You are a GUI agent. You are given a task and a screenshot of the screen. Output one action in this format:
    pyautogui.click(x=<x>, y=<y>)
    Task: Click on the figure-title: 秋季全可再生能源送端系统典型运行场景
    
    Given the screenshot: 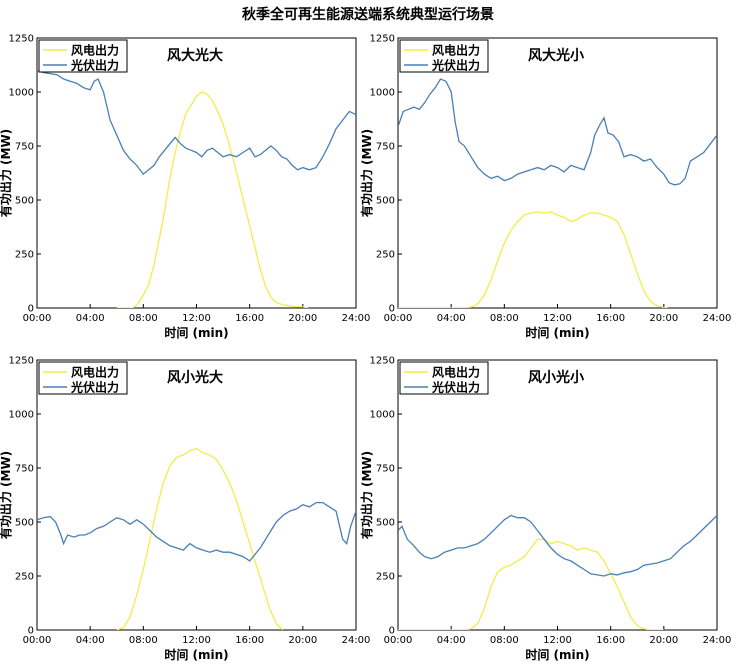 What is the action you would take?
    pyautogui.click(x=368, y=15)
    